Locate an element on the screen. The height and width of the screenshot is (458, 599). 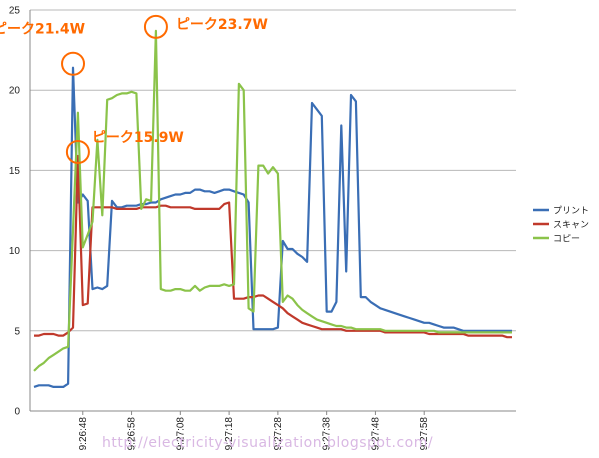
x-tick-label: 9:26:58 is located at coordinates (132, 434).